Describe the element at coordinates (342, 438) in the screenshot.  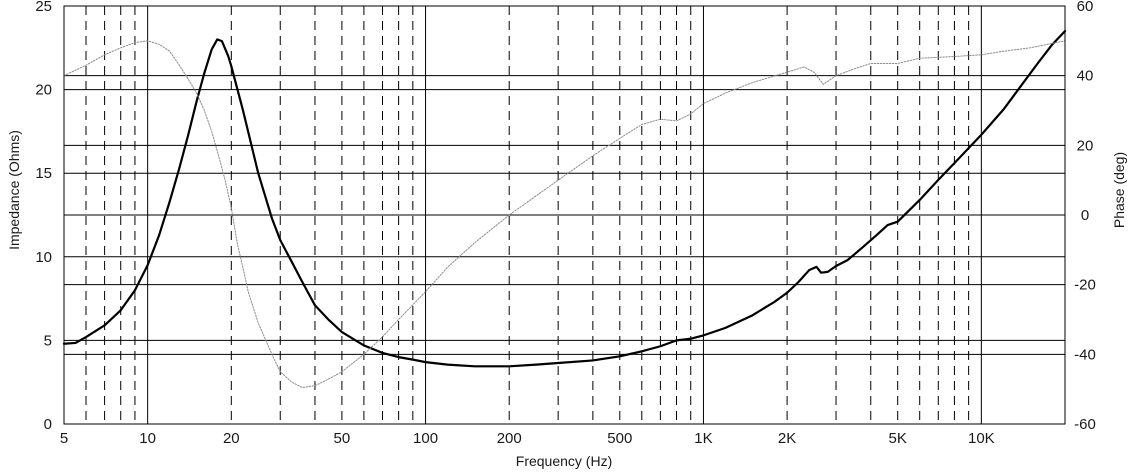
I see `x-tick-label: 50` at that location.